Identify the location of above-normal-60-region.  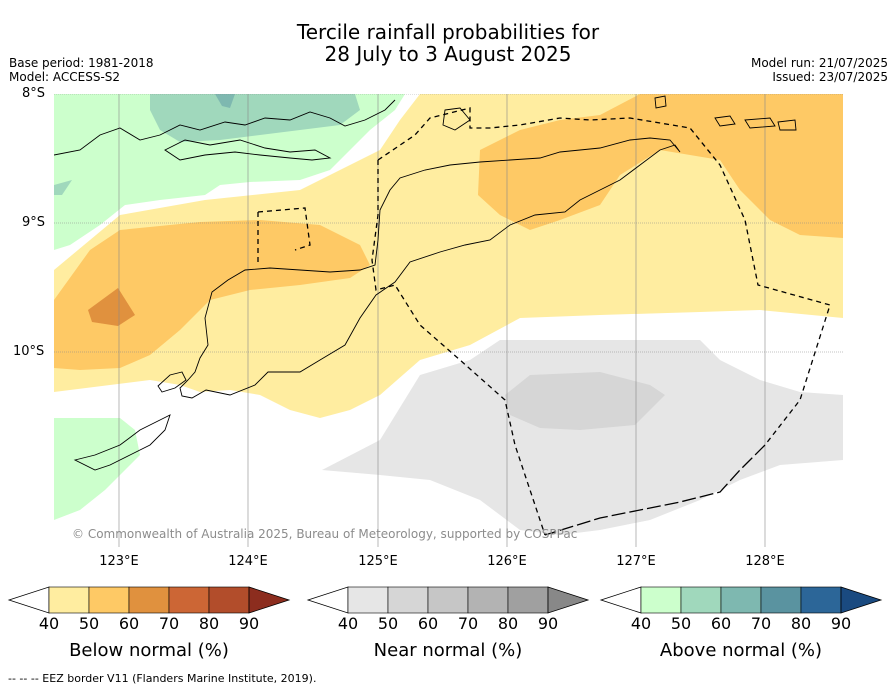
(225, 101).